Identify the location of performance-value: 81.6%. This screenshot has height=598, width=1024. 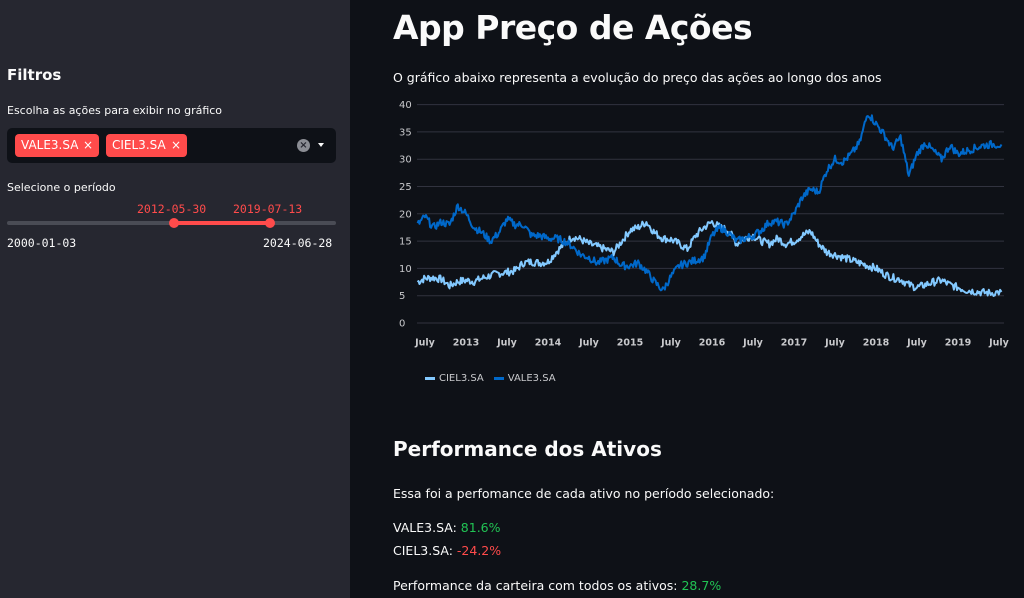
(480, 527).